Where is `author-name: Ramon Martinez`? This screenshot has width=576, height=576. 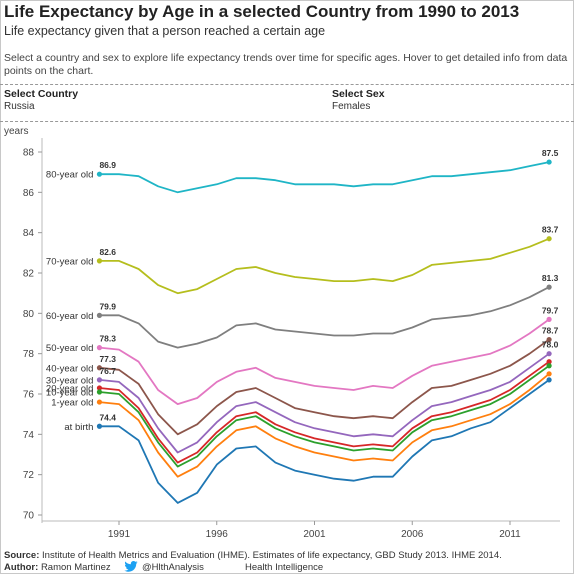 author-name: Ramon Martinez is located at coordinates (75, 567).